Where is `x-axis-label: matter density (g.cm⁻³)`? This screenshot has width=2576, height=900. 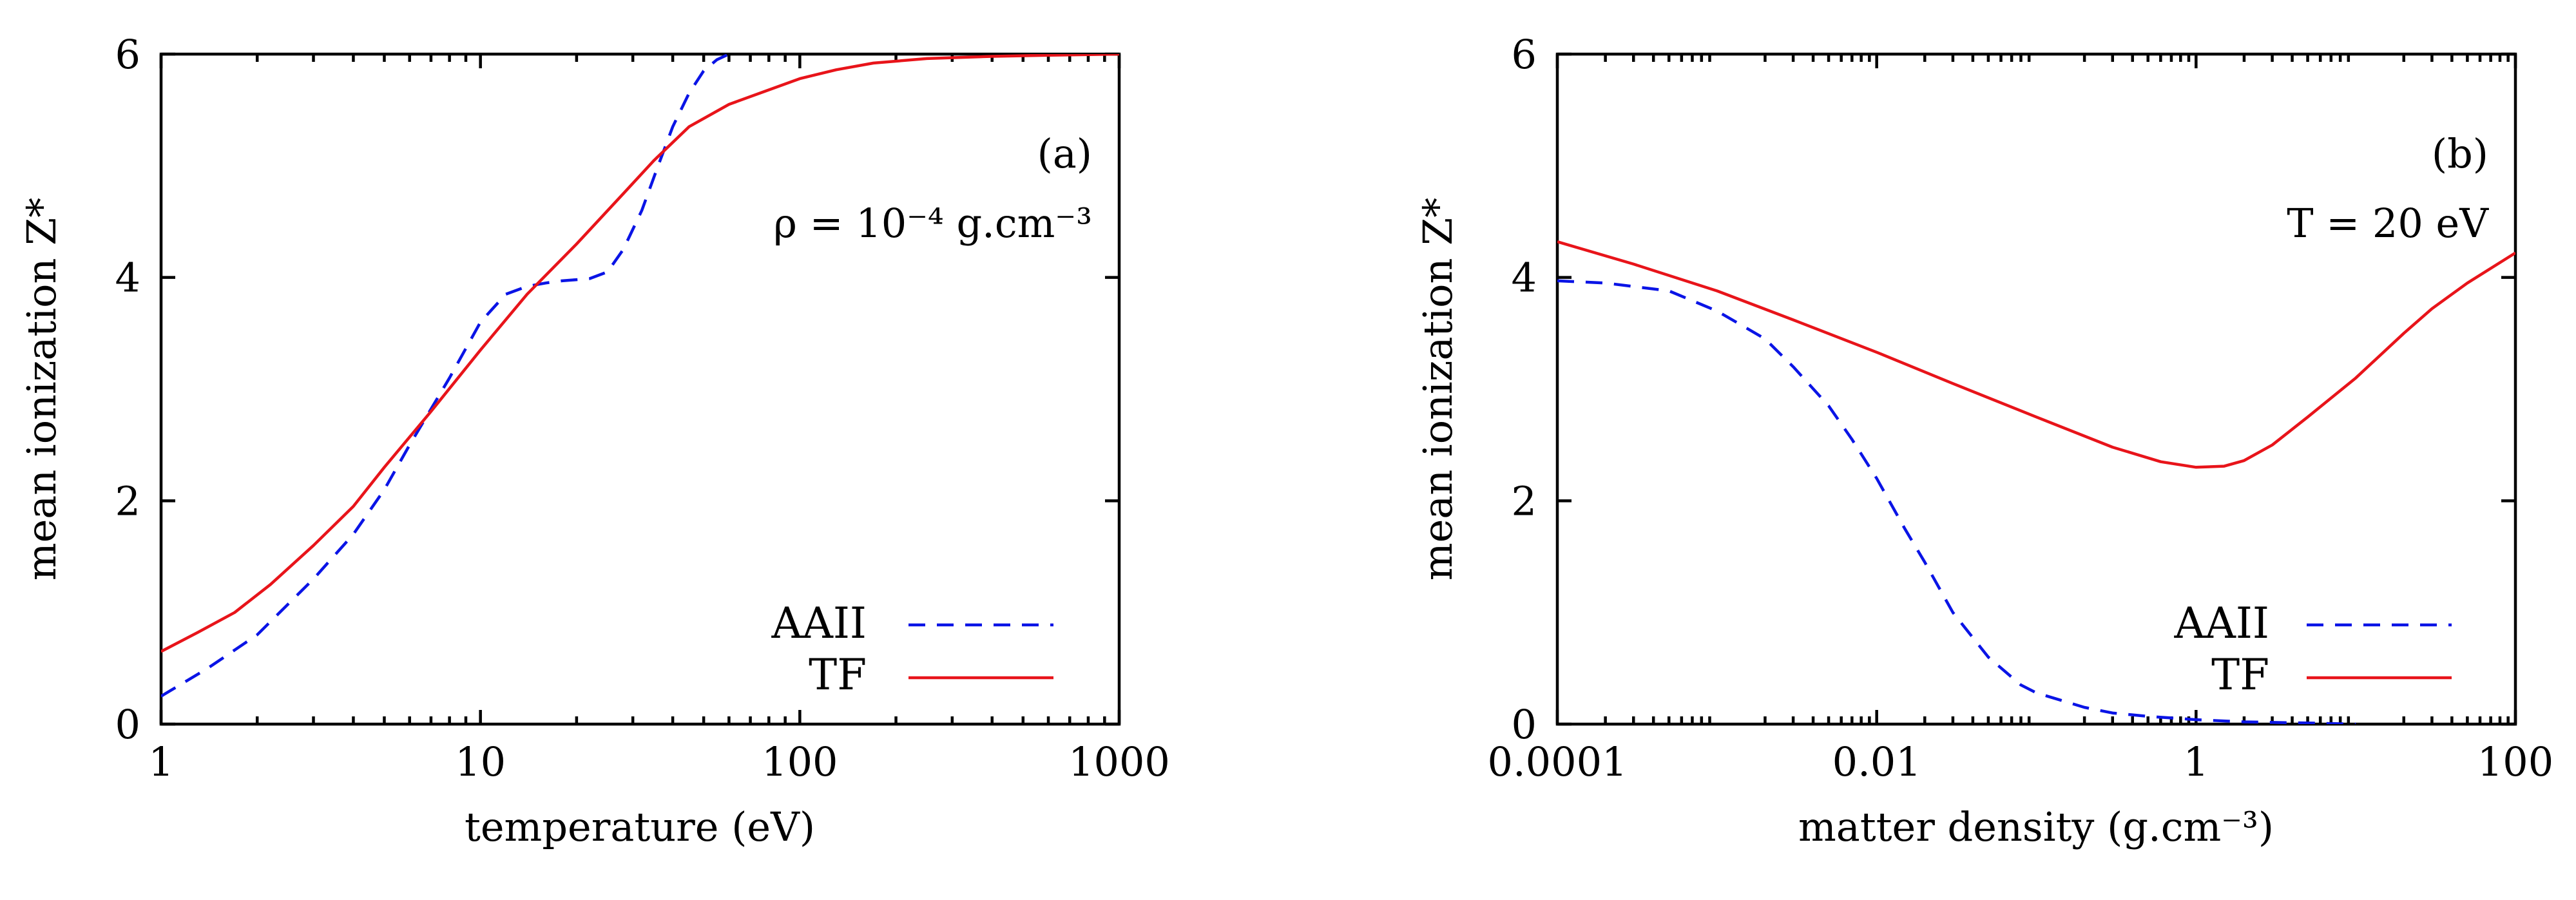
x-axis-label: matter density (g.cm⁻³) is located at coordinates (2036, 826).